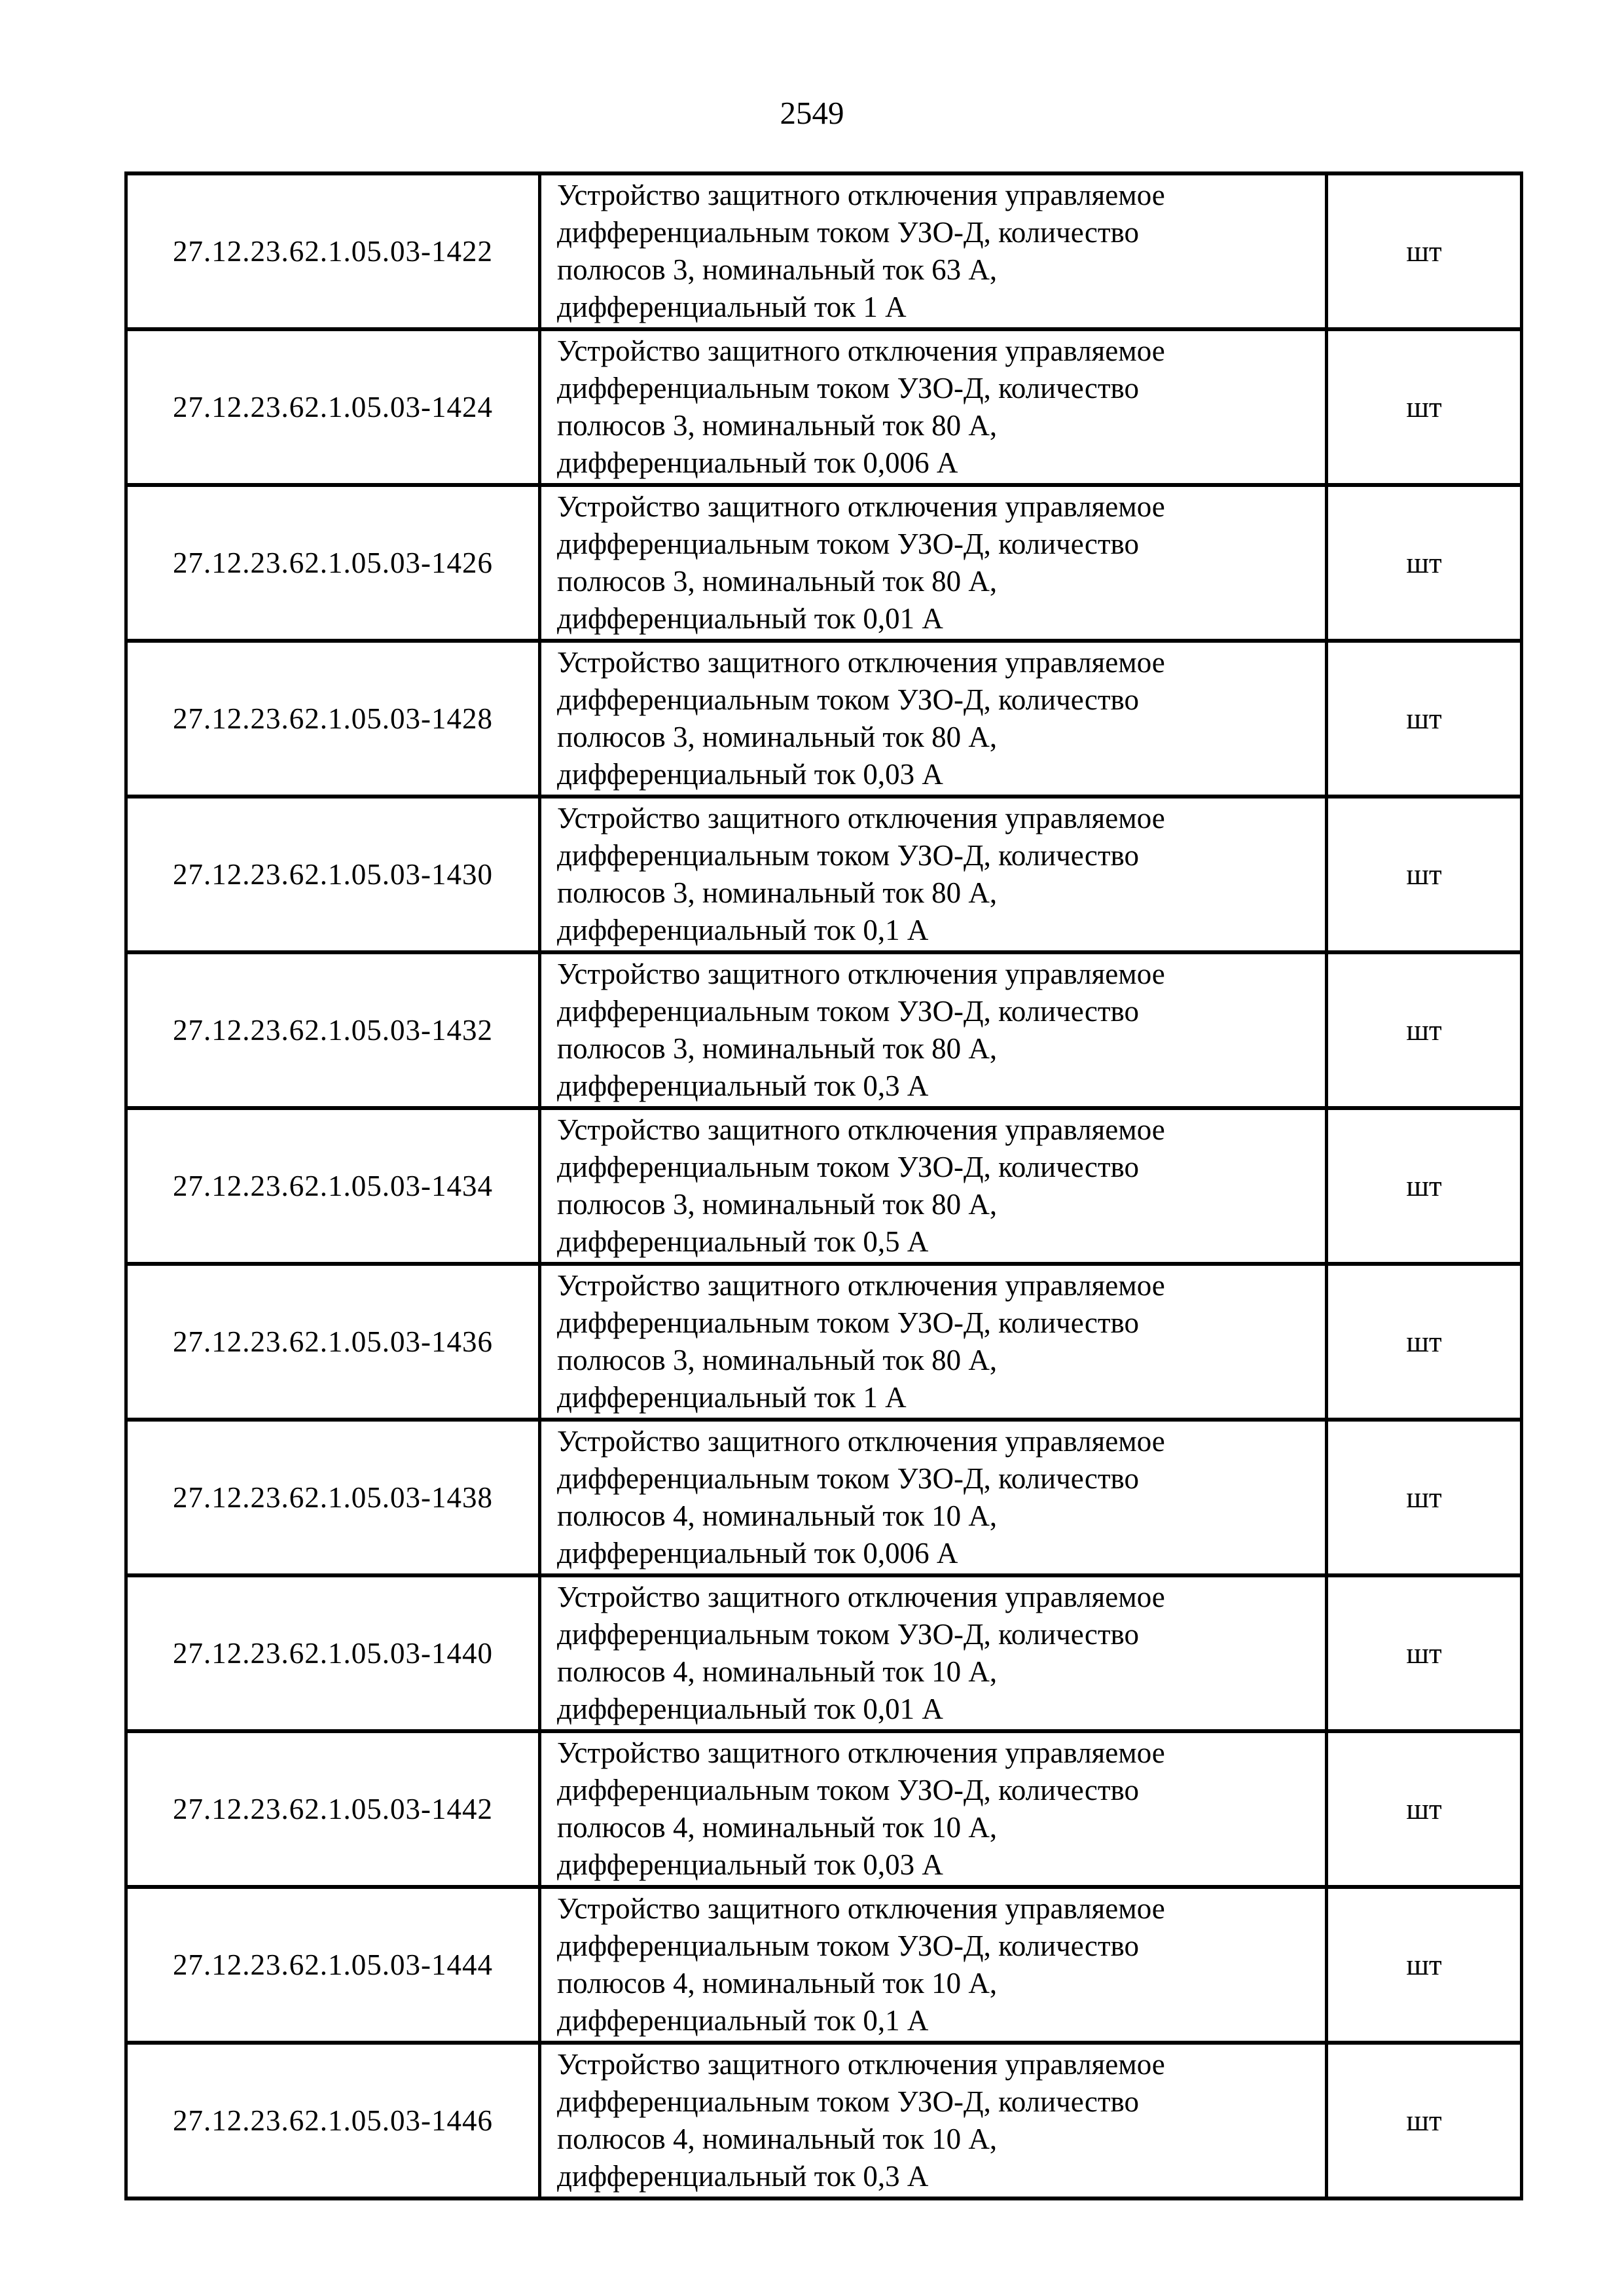 Image resolution: width=1624 pixels, height=2296 pixels. I want to click on row-code-cell: 27.12.23.62.1.05.03-1428, so click(332, 719).